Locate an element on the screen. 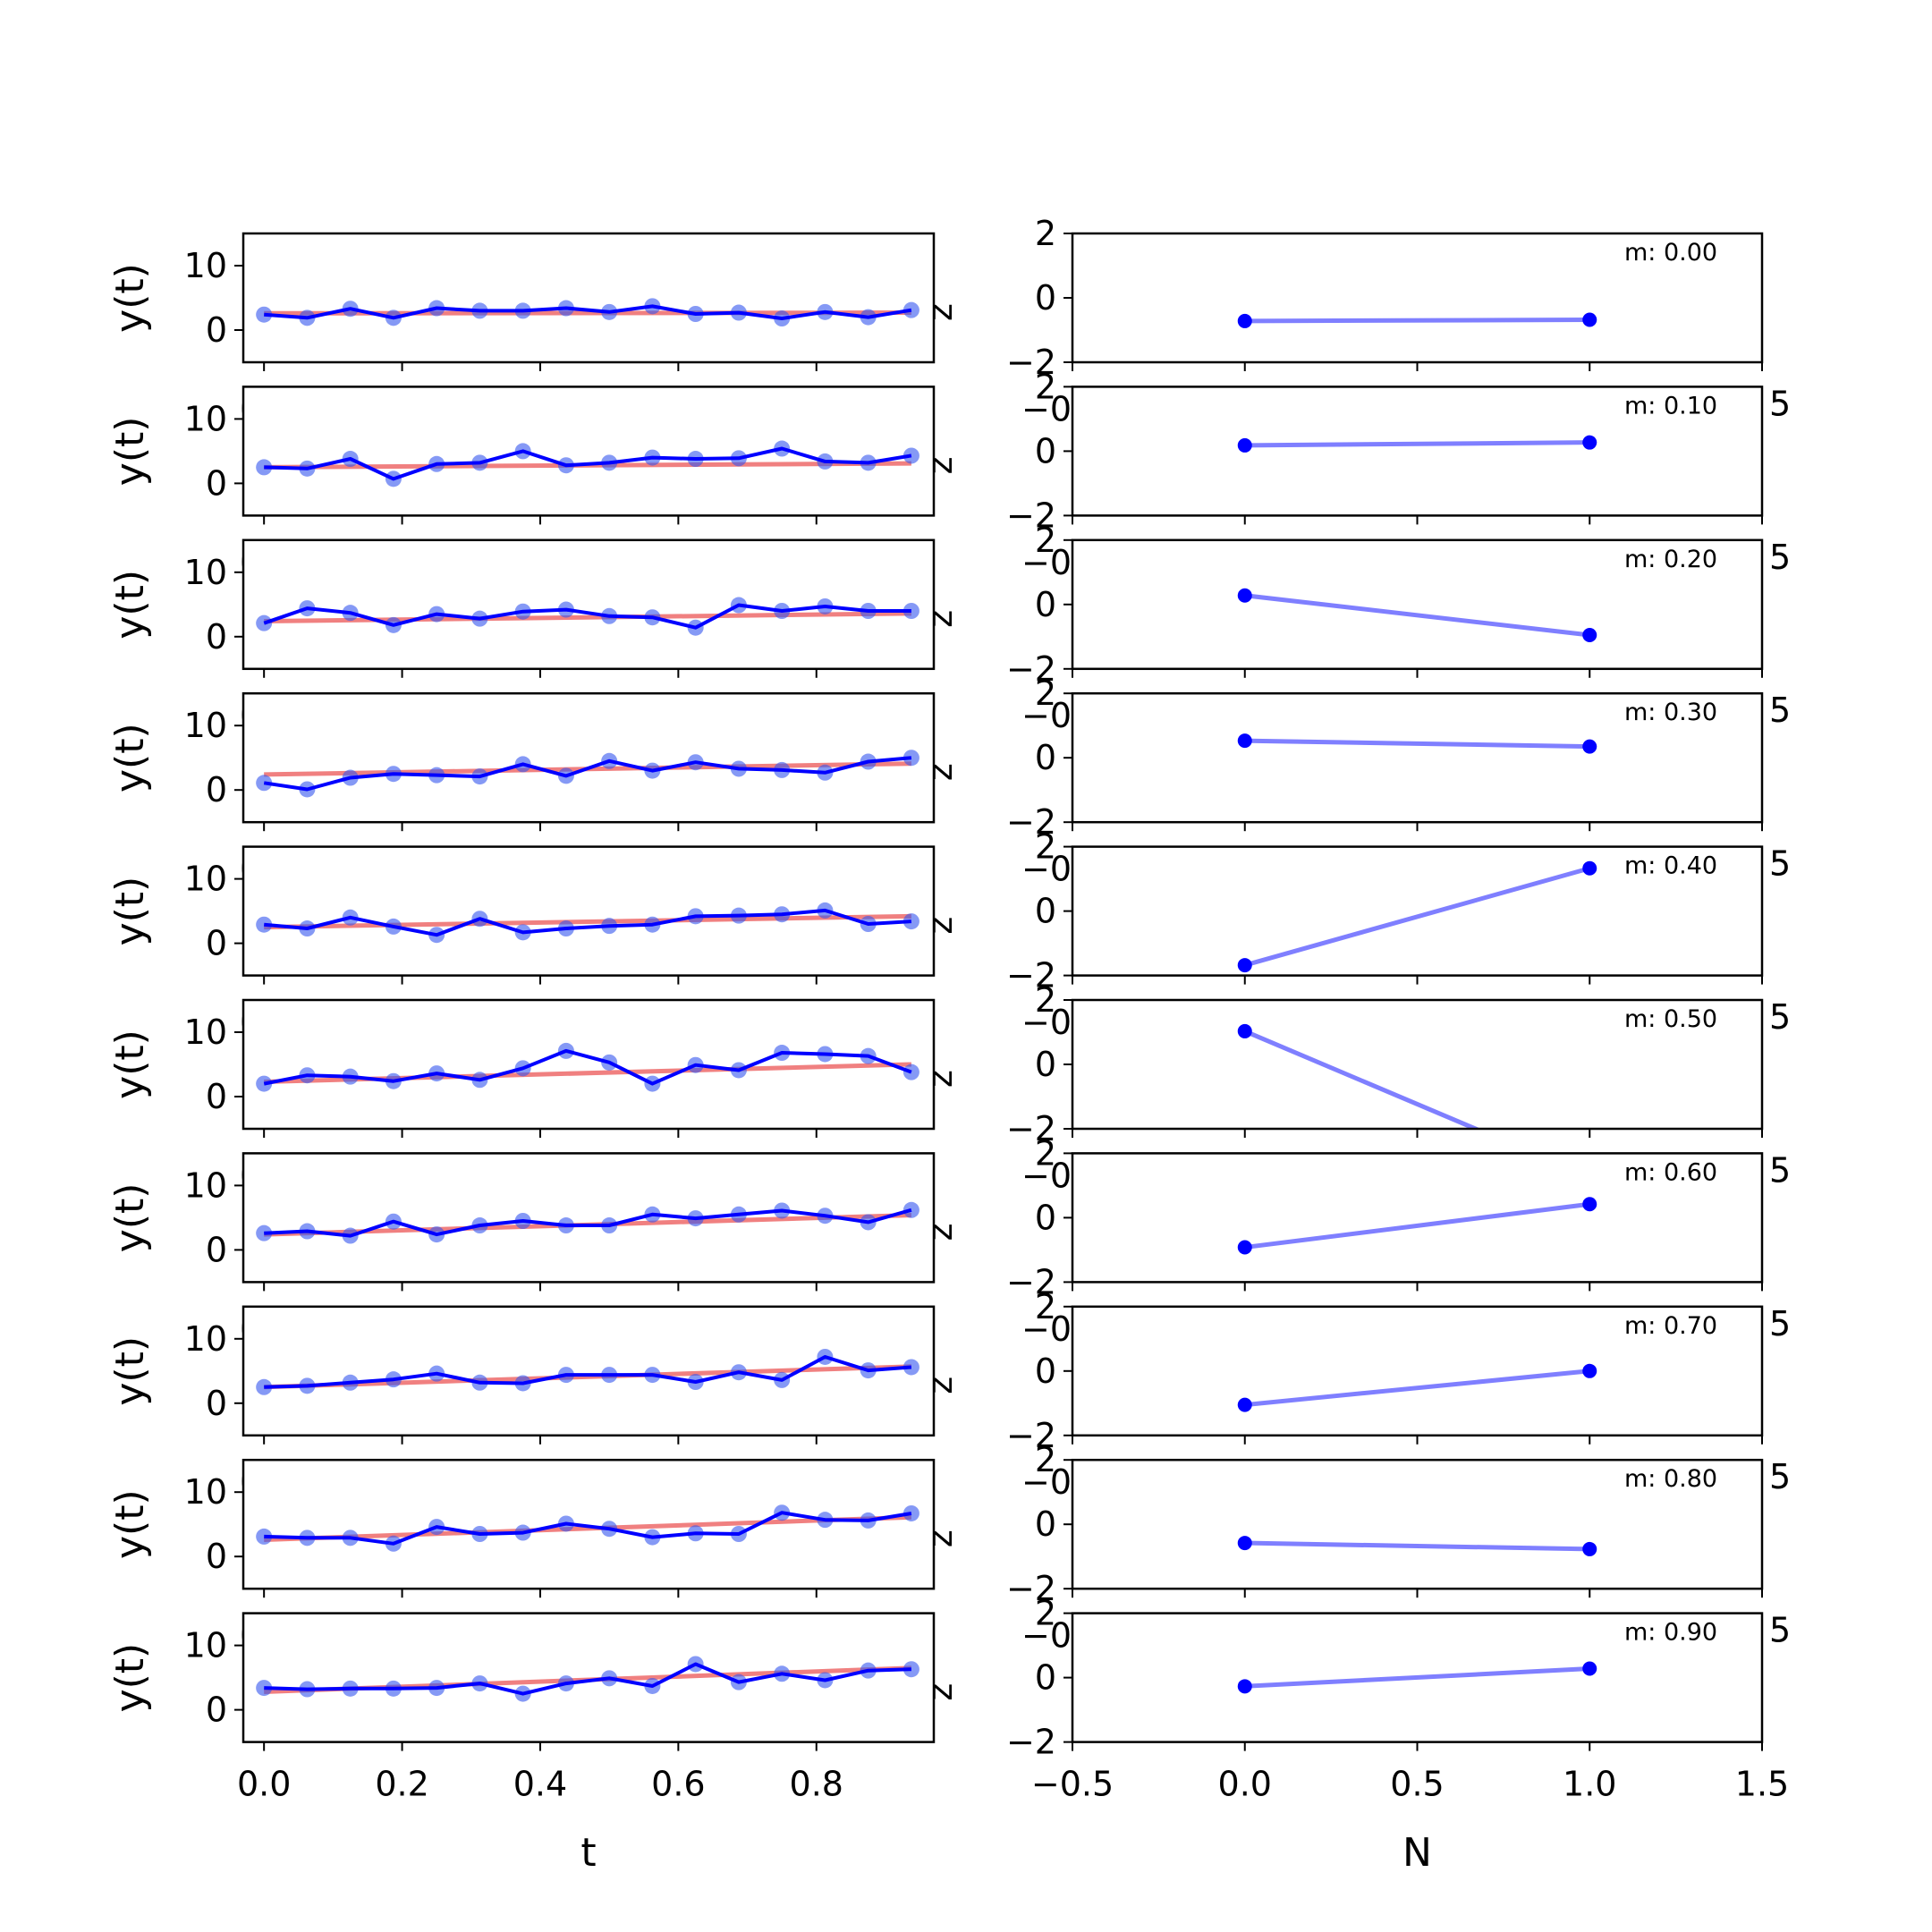 Image resolution: width=1932 pixels, height=1932 pixels. m-label: m: 0.90 is located at coordinates (1670, 1633).